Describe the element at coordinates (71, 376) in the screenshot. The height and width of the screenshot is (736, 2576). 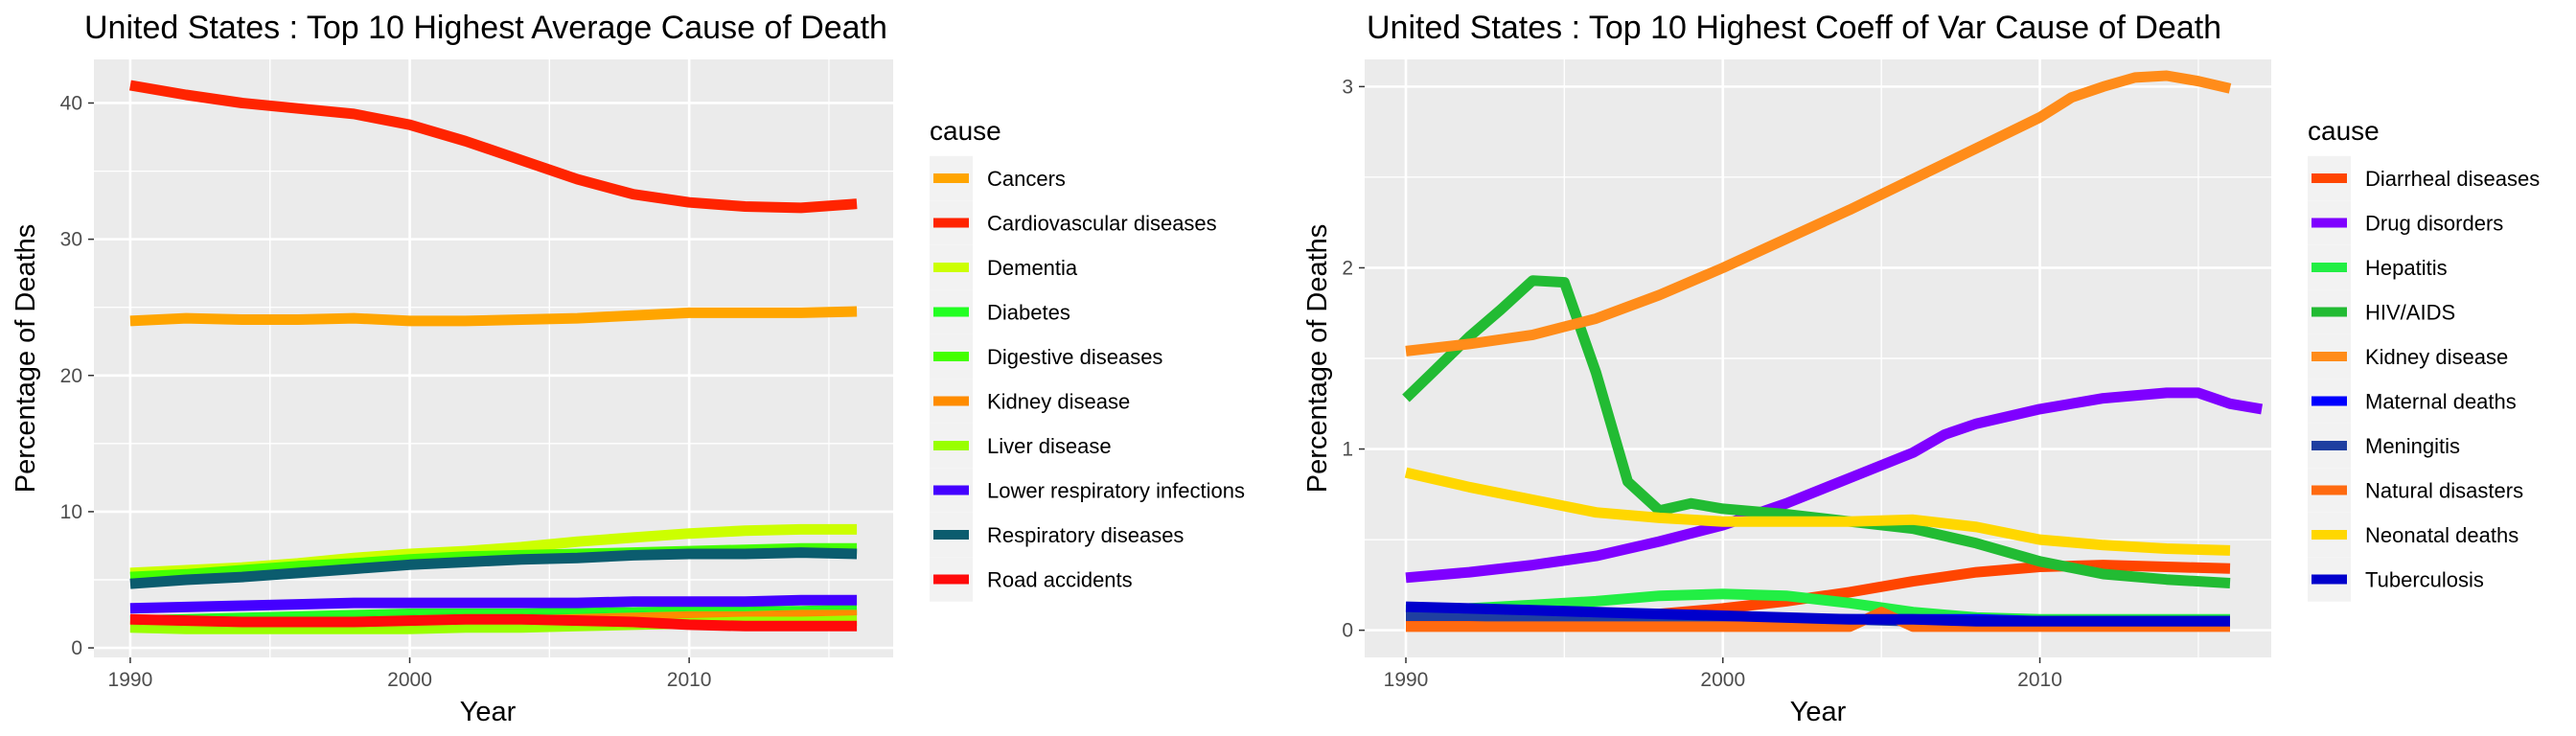
I see `y-tick-label: 20` at that location.